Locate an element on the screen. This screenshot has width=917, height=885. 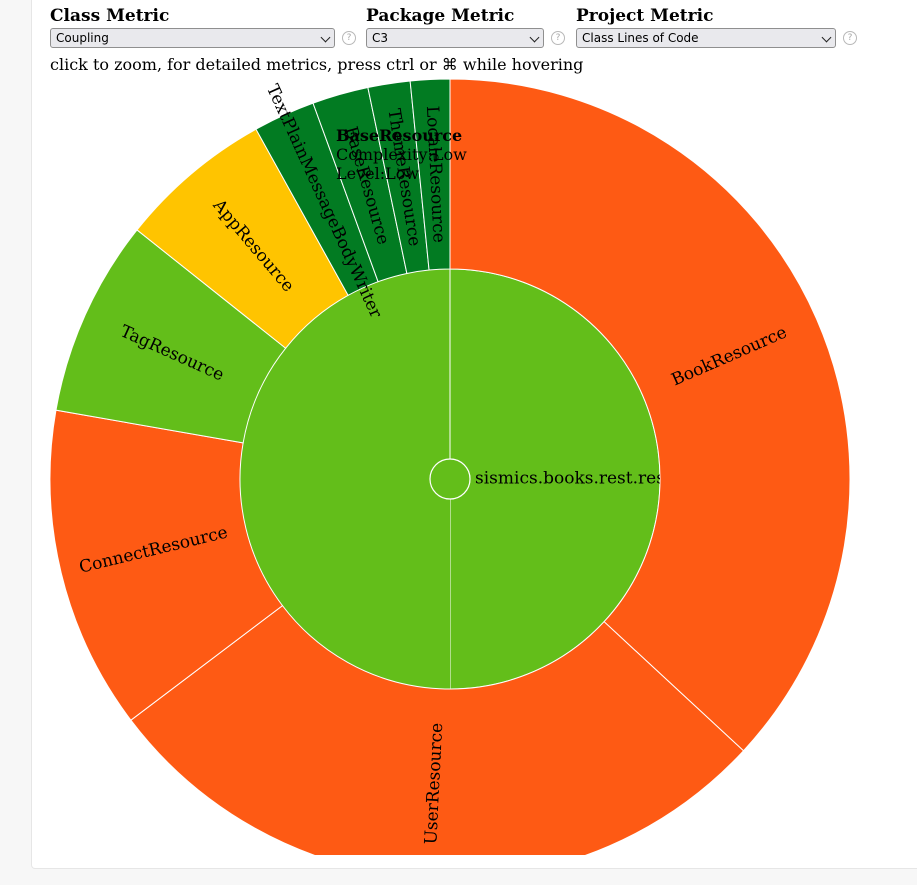
package-metric-value: C3 is located at coordinates (380, 38).